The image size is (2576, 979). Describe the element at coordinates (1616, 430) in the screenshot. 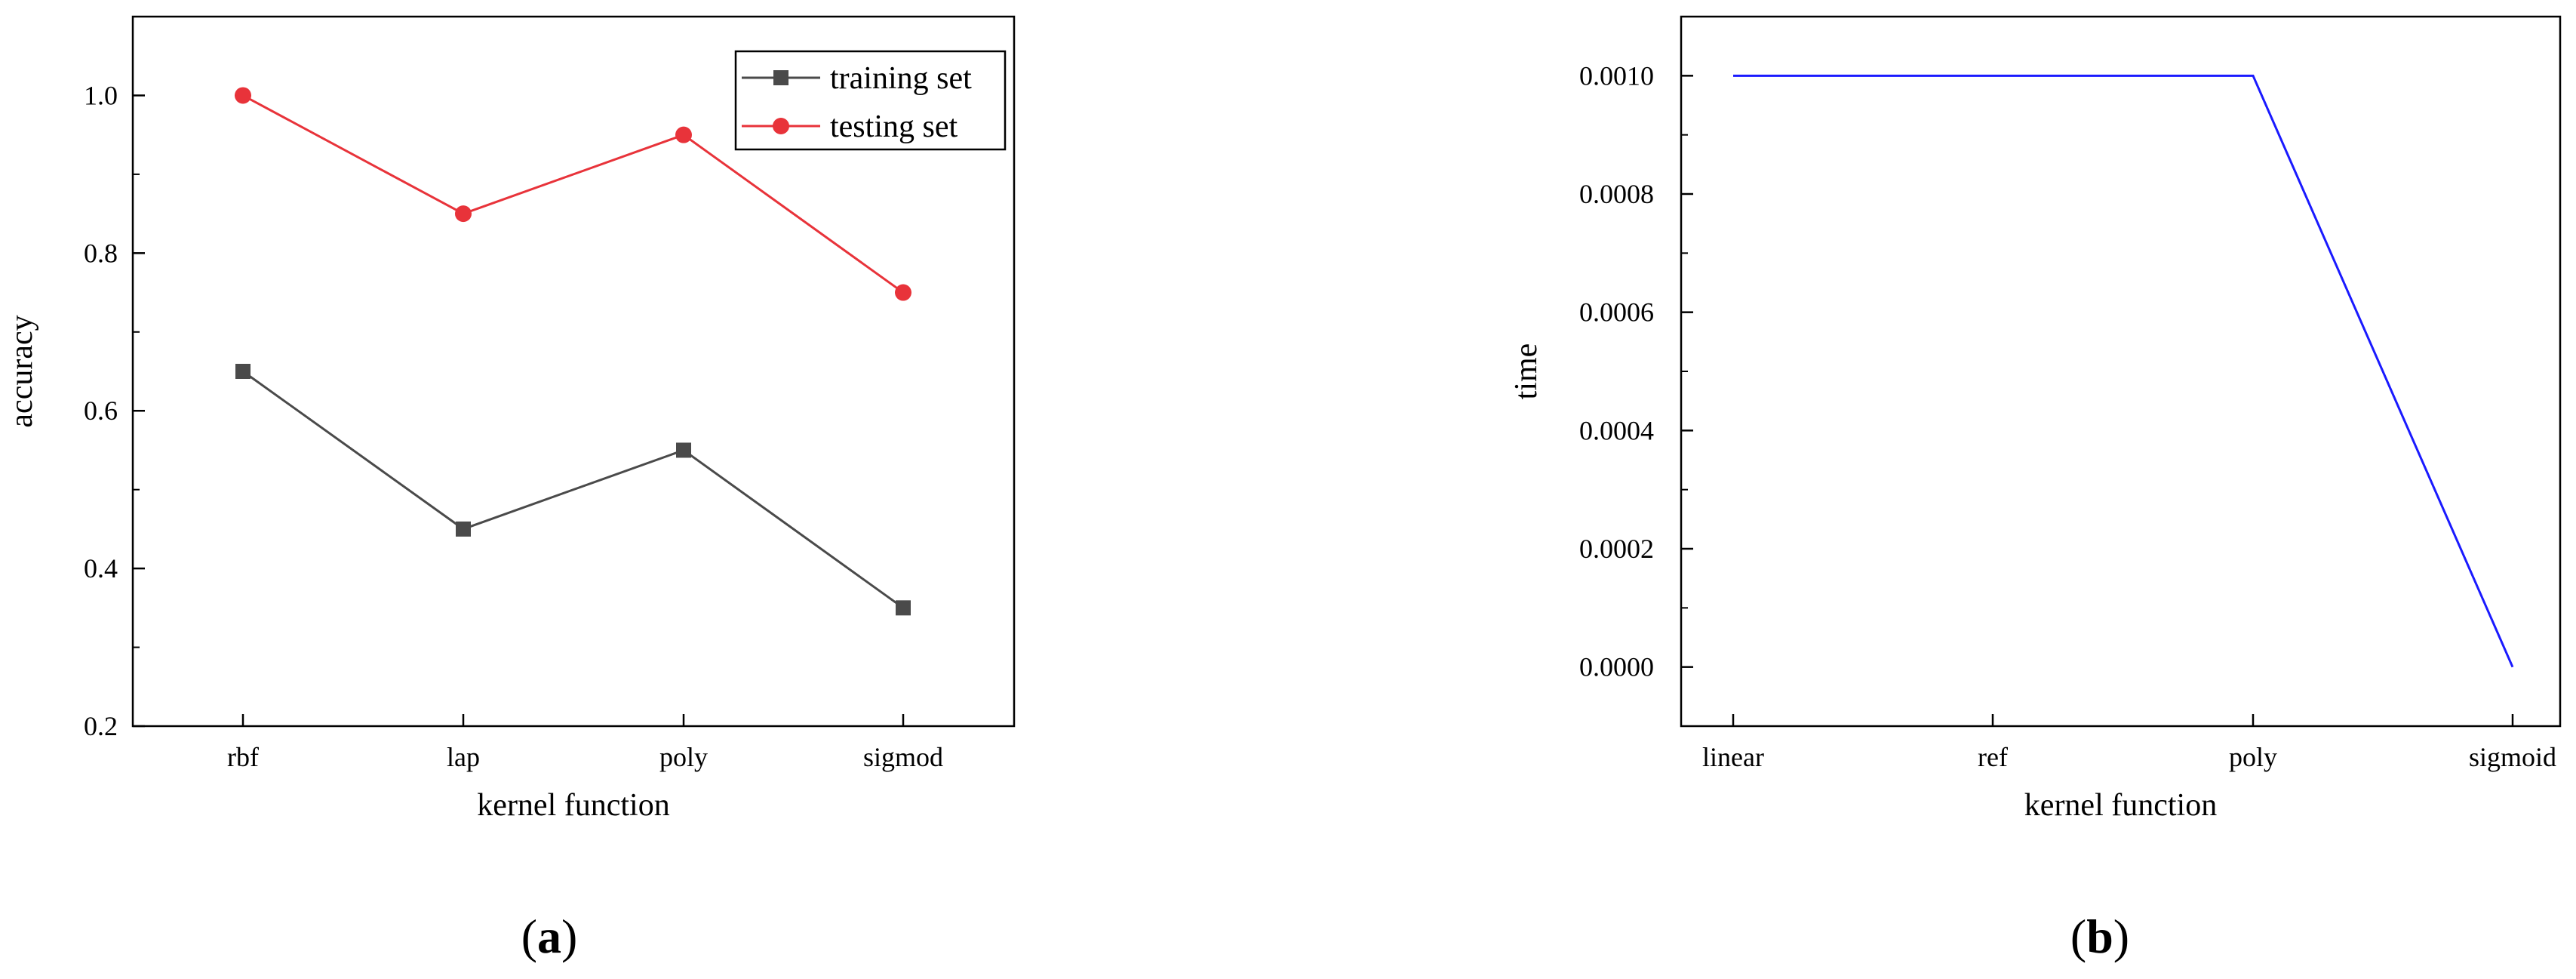

I see `y-tick-label: 0.0004` at that location.